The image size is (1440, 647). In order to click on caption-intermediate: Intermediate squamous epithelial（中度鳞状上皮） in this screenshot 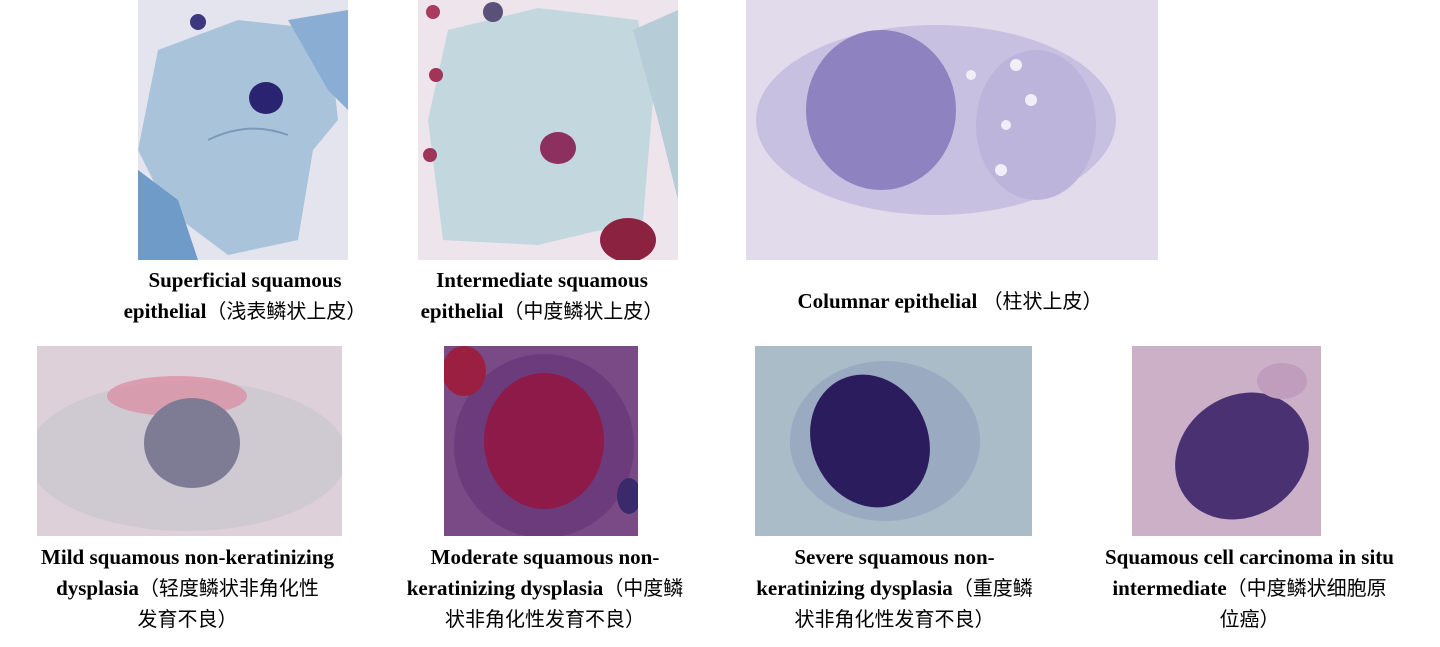, I will do `click(542, 295)`.